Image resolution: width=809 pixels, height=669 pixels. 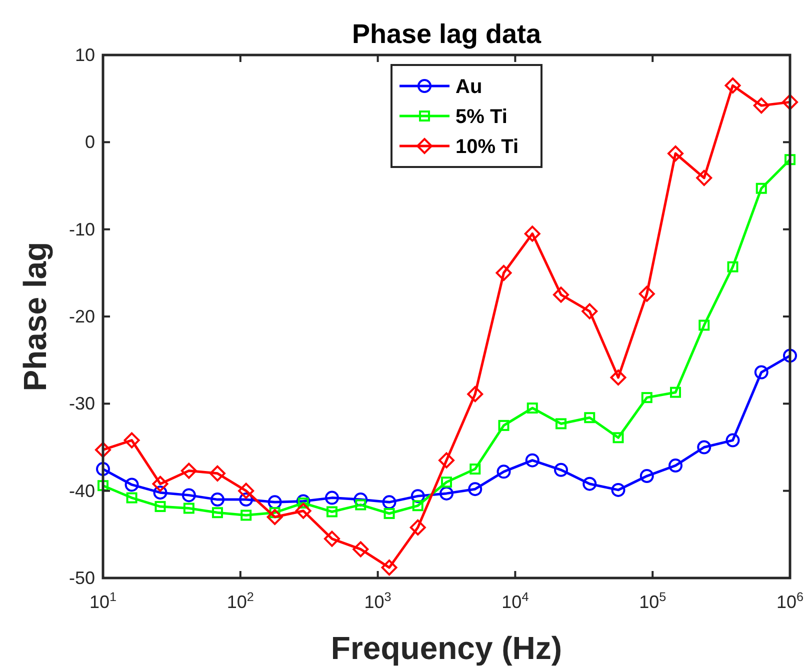 What do you see at coordinates (446, 648) in the screenshot?
I see `x-axis-title: Frequency (Hz)` at bounding box center [446, 648].